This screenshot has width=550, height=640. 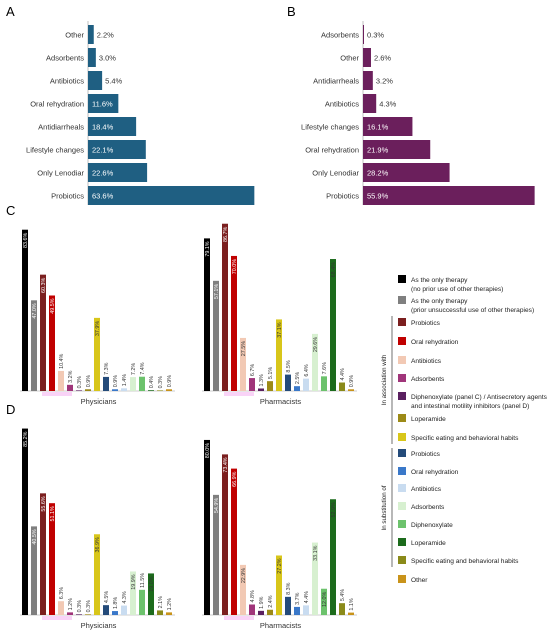 What do you see at coordinates (35, 536) in the screenshot?
I see `panel-d-value-label: 40.5%` at bounding box center [35, 536].